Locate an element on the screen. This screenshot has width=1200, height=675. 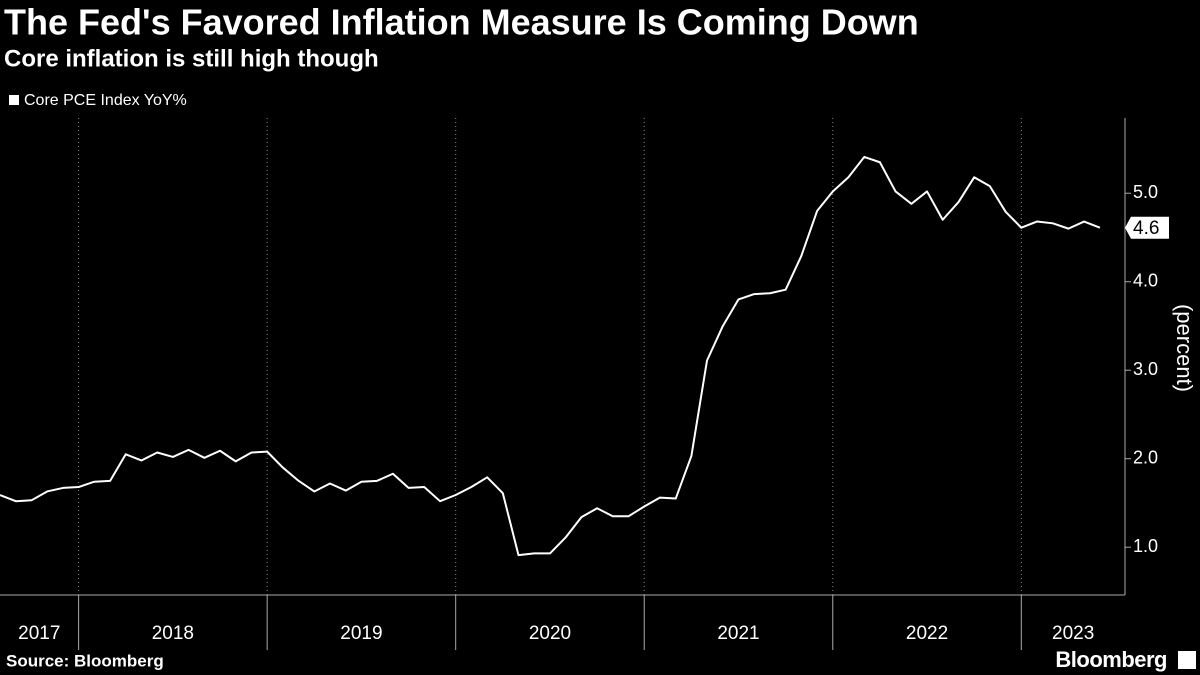
end-label: 4.6 is located at coordinates (1146, 228).